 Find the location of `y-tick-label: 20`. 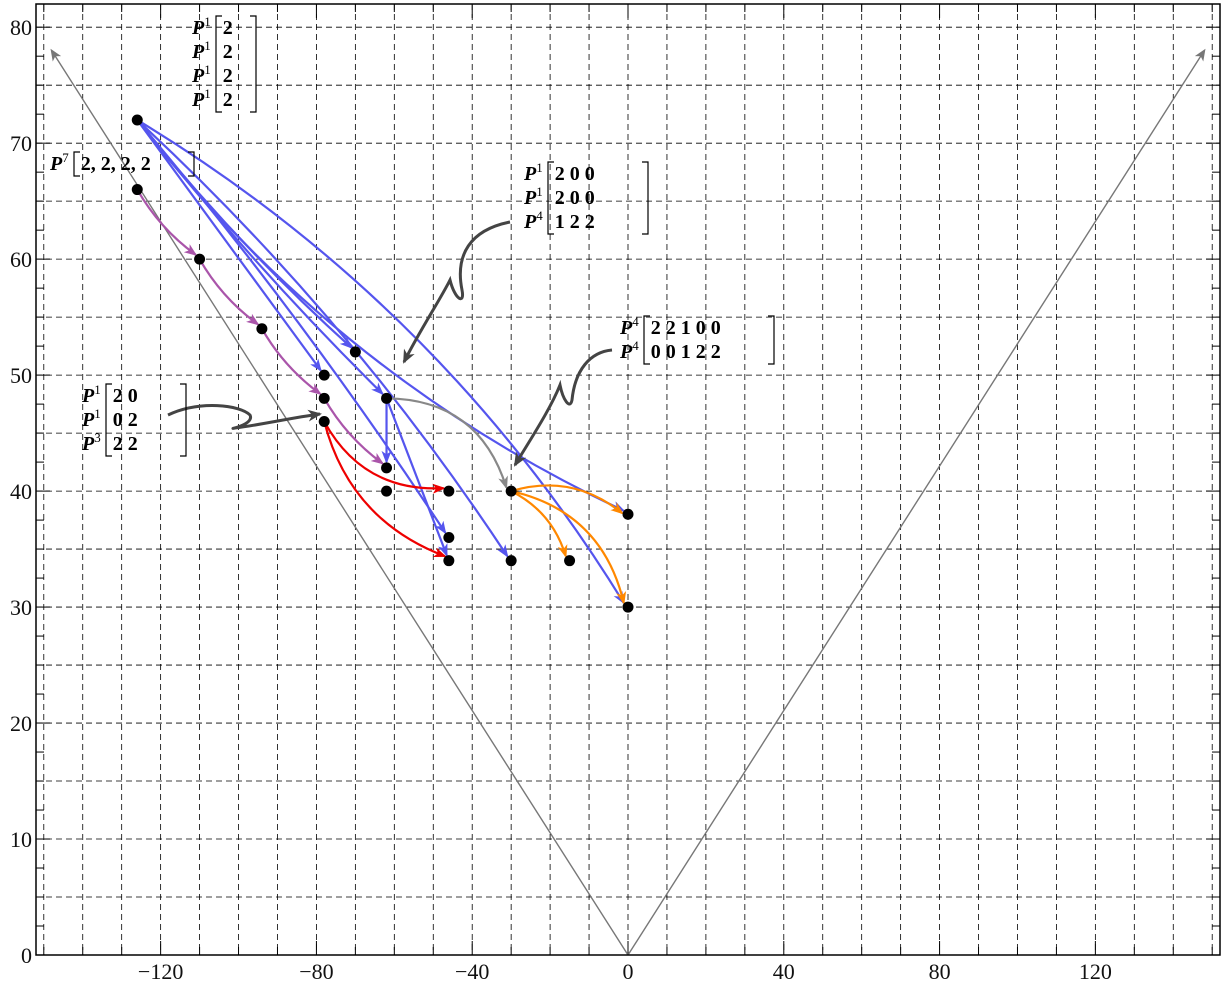

y-tick-label: 20 is located at coordinates (21, 723).